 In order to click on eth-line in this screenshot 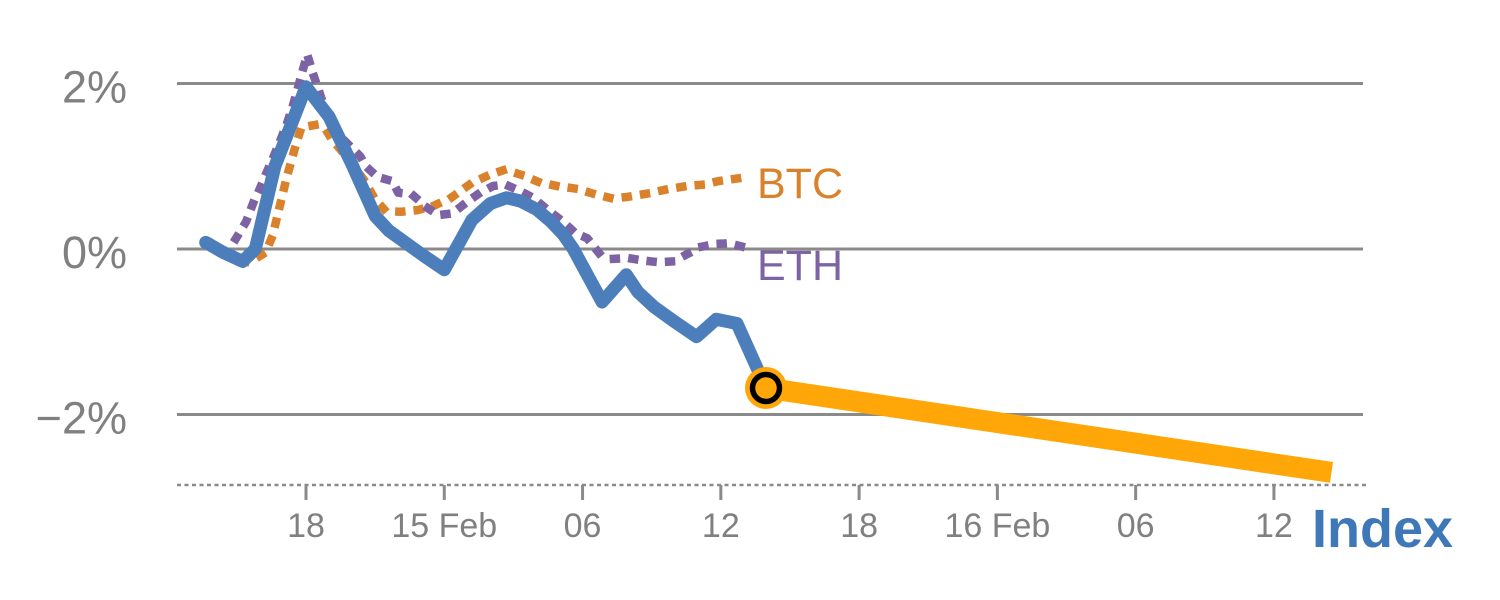, I will do `click(480, 158)`.